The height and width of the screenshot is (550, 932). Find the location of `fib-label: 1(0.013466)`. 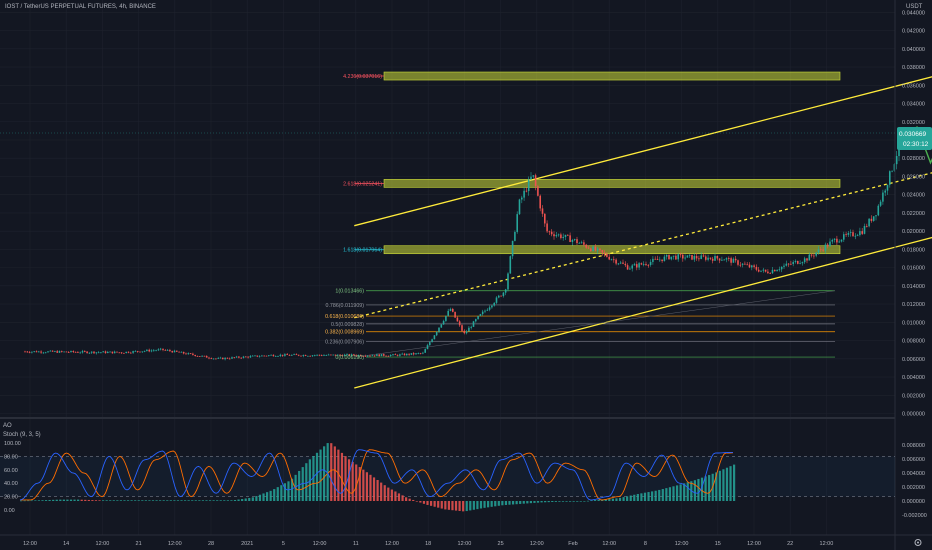

fib-label: 1(0.013466) is located at coordinates (349, 292).